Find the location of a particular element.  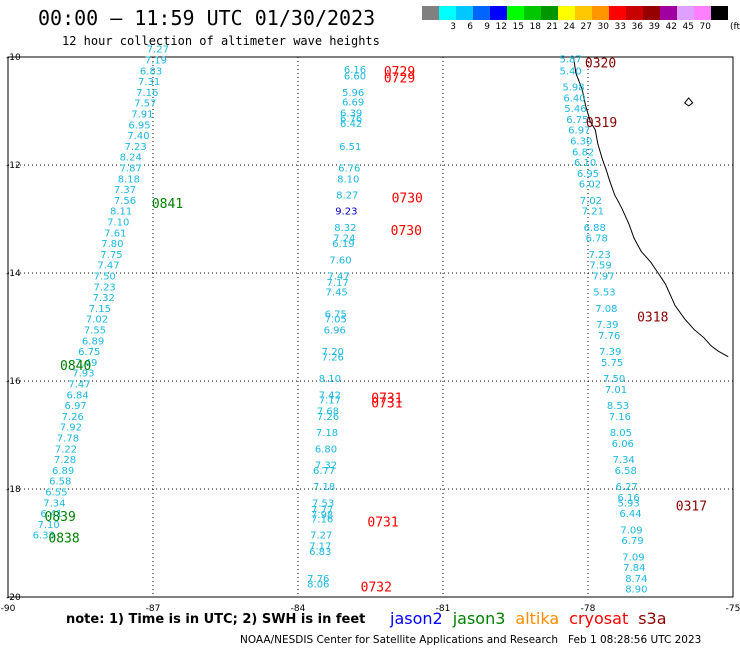

swh-value-label: 8.11 is located at coordinates (121, 212).